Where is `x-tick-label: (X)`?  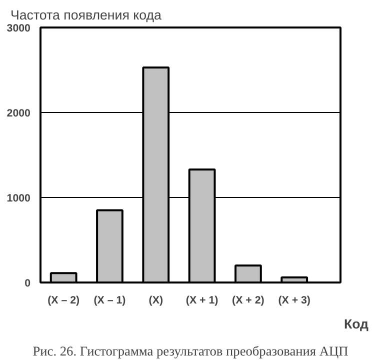 x-tick-label: (X) is located at coordinates (156, 300).